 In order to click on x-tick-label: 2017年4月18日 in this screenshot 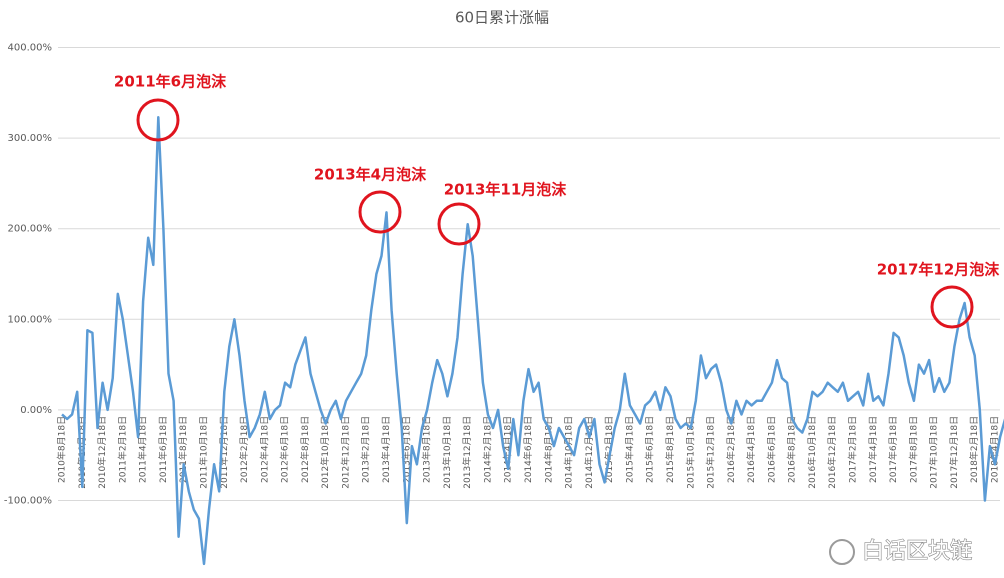, I will do `click(873, 449)`.